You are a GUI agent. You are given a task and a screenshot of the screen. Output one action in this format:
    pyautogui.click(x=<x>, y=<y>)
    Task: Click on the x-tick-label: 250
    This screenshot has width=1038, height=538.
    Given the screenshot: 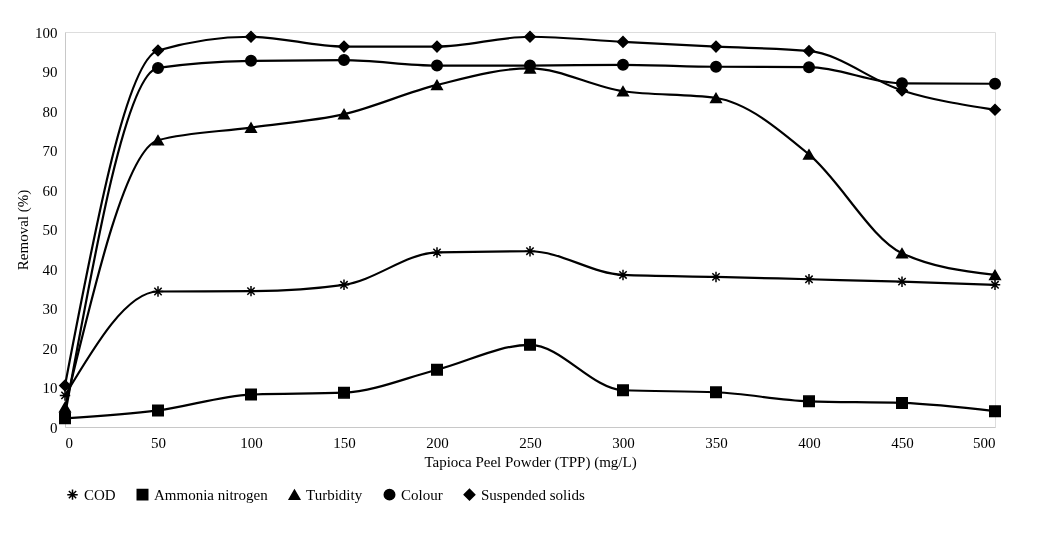 What is the action you would take?
    pyautogui.click(x=530, y=442)
    